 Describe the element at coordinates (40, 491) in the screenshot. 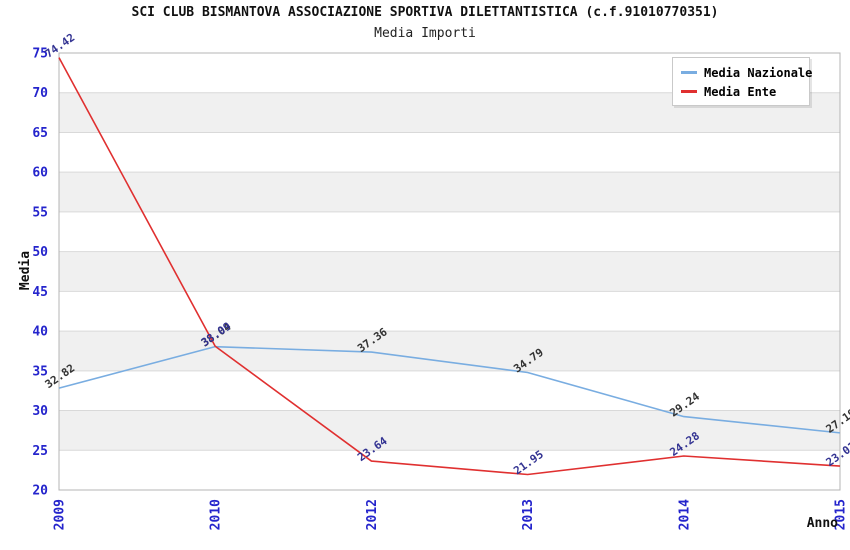

I see `y-tick-label: 20` at that location.